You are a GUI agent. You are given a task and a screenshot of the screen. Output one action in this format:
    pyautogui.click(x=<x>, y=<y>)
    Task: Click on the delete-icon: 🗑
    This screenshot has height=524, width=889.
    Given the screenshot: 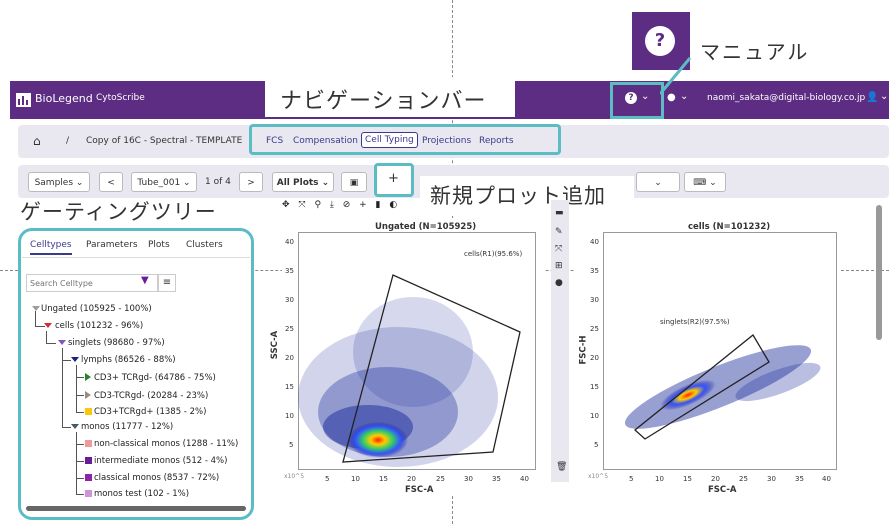 What is the action you would take?
    pyautogui.click(x=562, y=467)
    